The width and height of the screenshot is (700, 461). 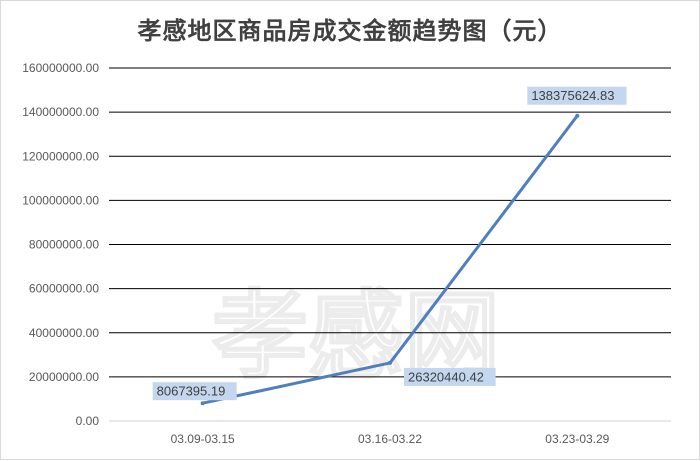 I want to click on data-label: 138375624.83, so click(x=572, y=95).